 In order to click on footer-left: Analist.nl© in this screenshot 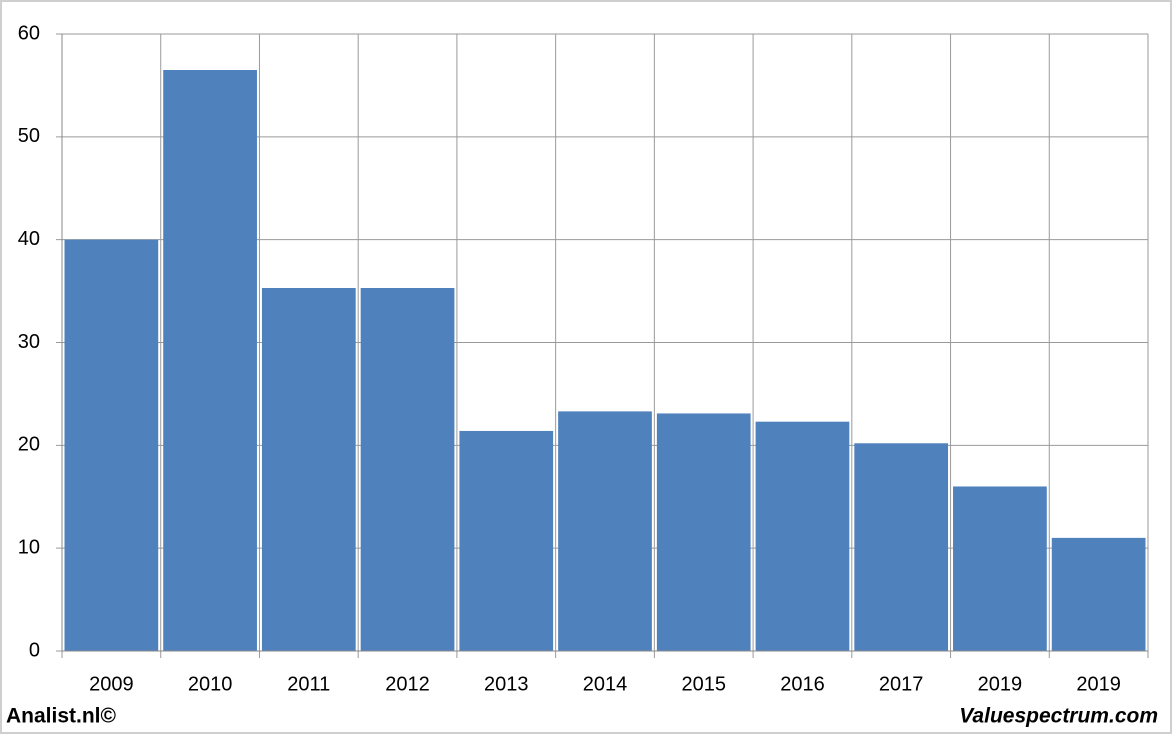, I will do `click(61, 716)`.